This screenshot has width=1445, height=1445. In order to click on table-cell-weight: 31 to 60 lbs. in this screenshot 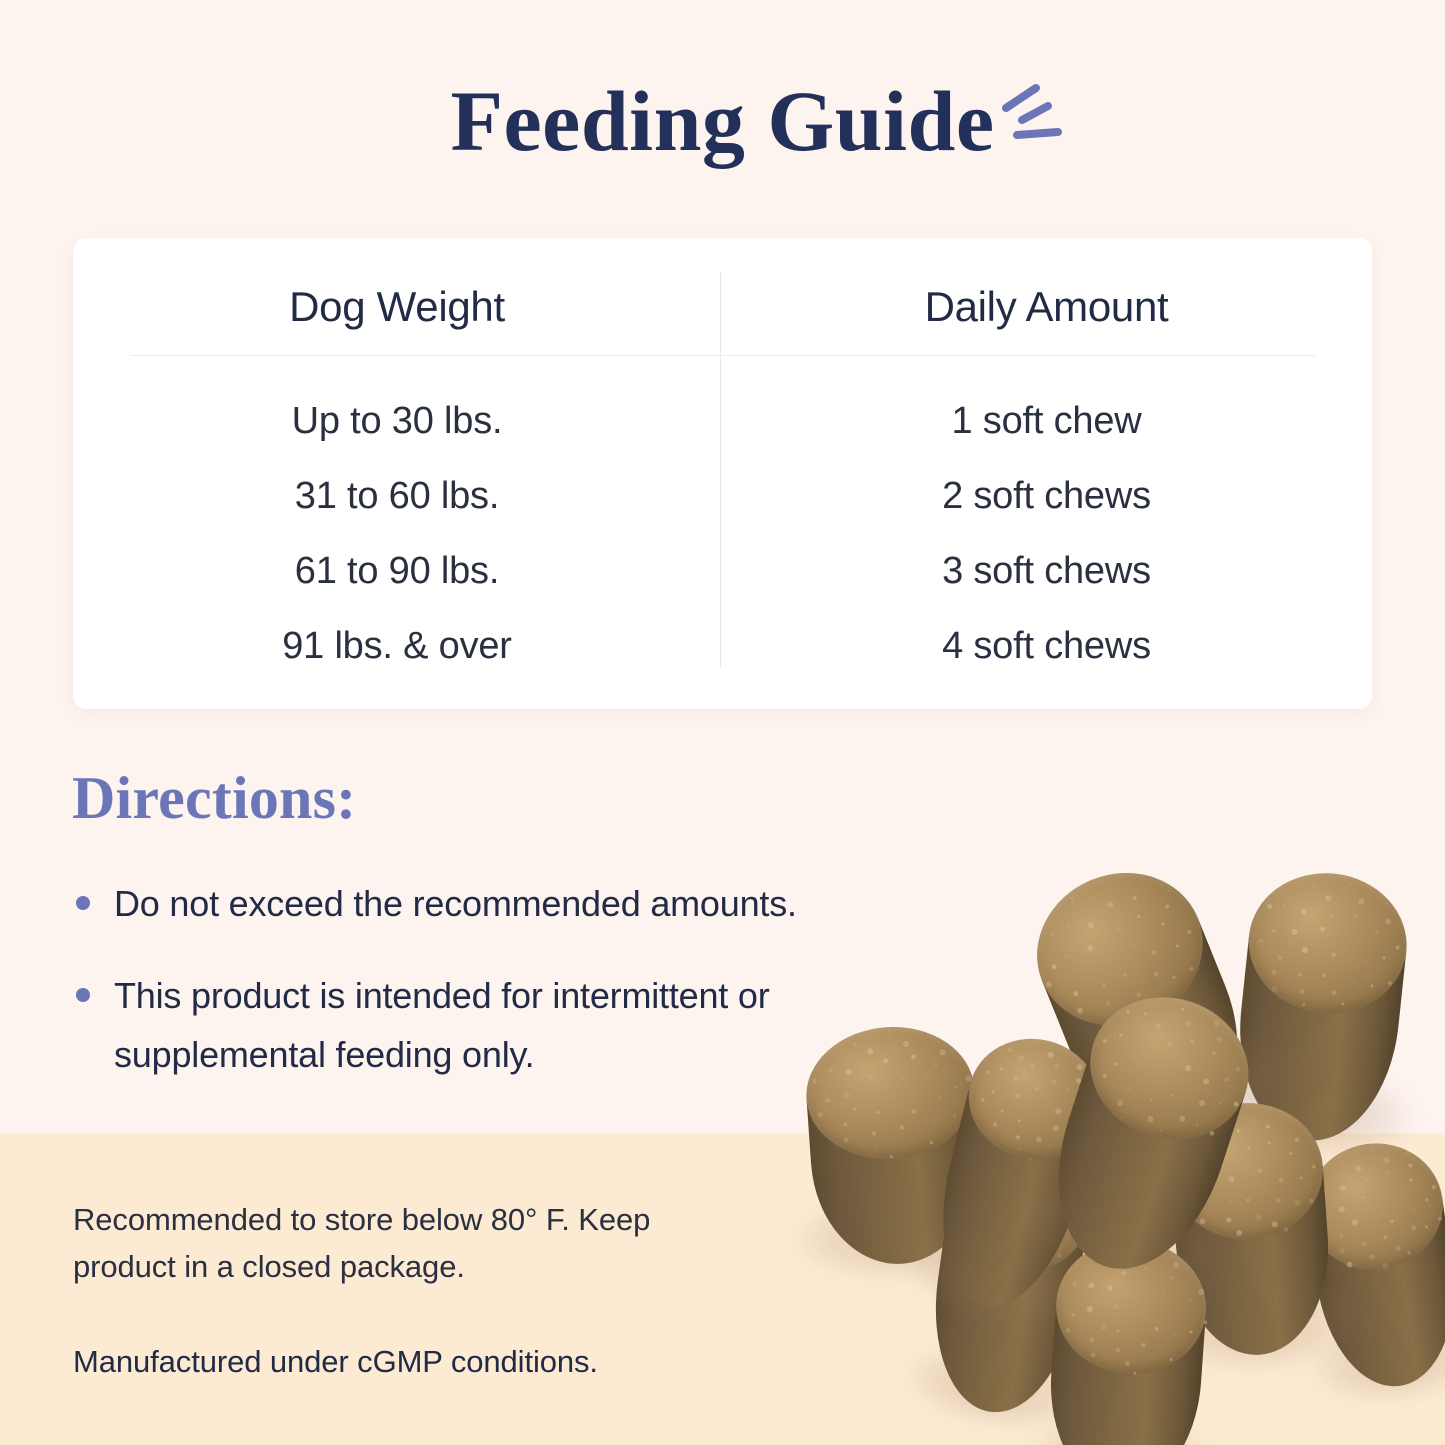, I will do `click(397, 495)`.